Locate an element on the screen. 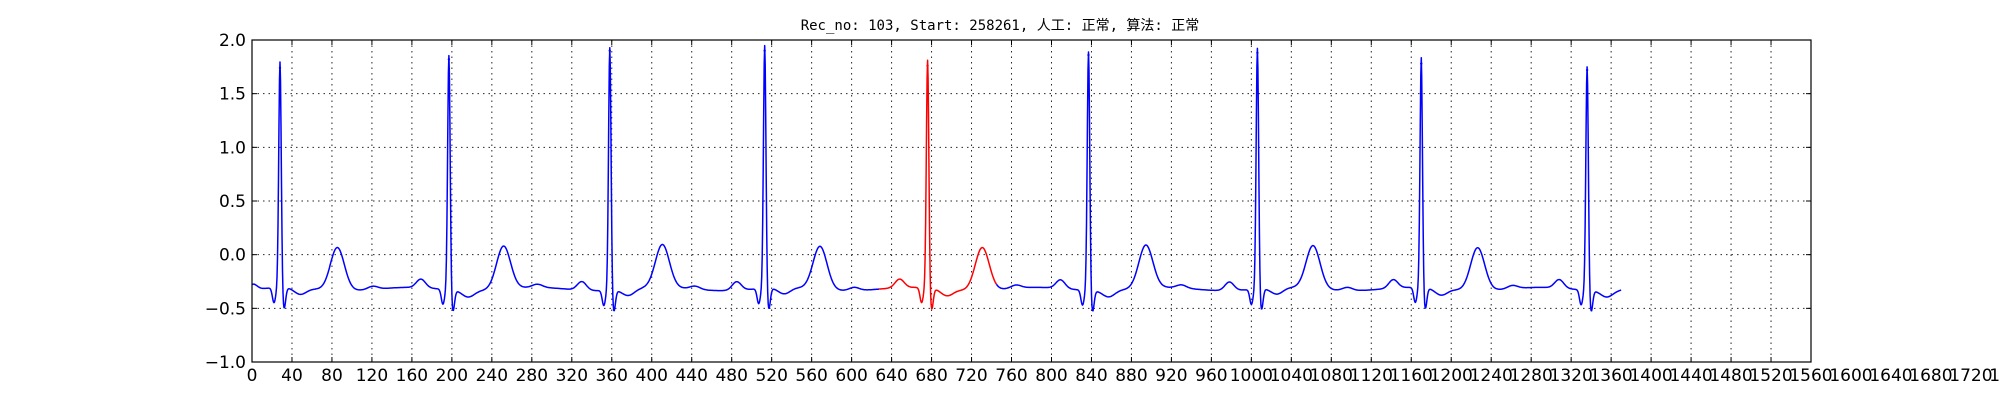 The width and height of the screenshot is (2000, 400). x-tick-label: 1680 is located at coordinates (1930, 376).